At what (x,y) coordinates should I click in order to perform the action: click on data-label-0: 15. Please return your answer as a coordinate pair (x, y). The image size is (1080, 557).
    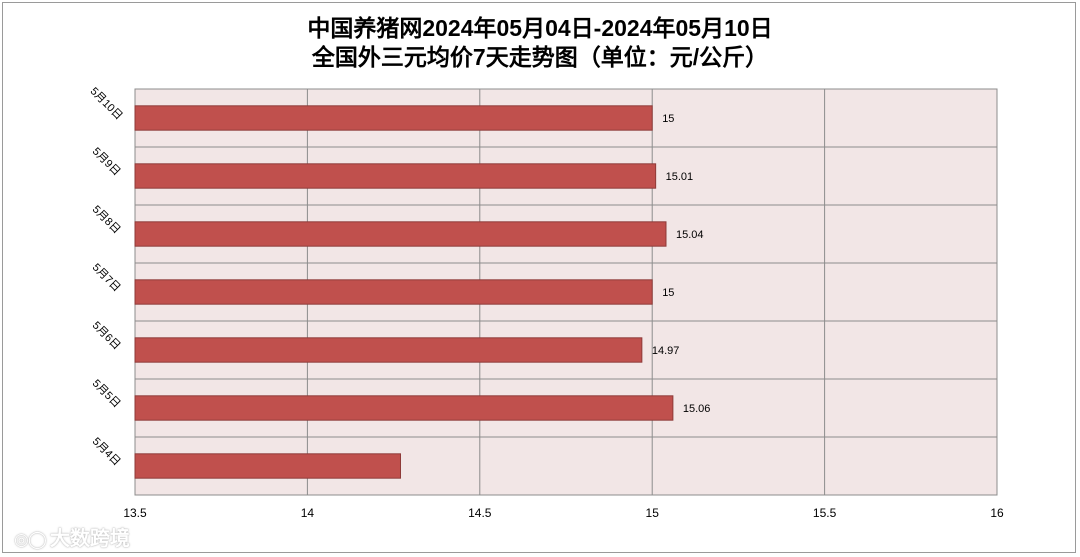
    Looking at the image, I should click on (668, 119).